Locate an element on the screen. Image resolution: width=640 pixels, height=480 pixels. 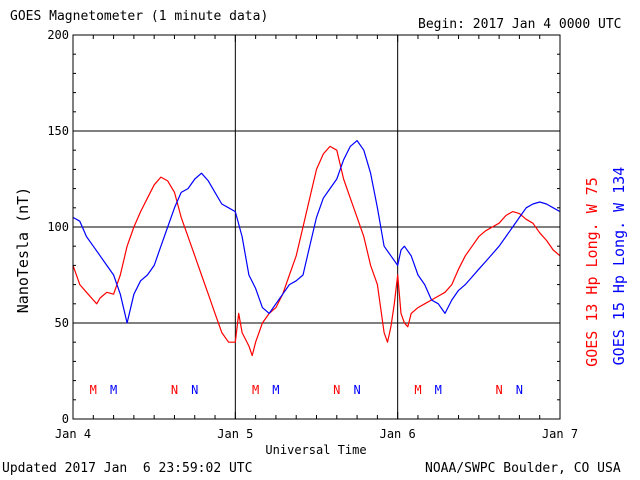
y-tick-label: 100 is located at coordinates (58, 227).